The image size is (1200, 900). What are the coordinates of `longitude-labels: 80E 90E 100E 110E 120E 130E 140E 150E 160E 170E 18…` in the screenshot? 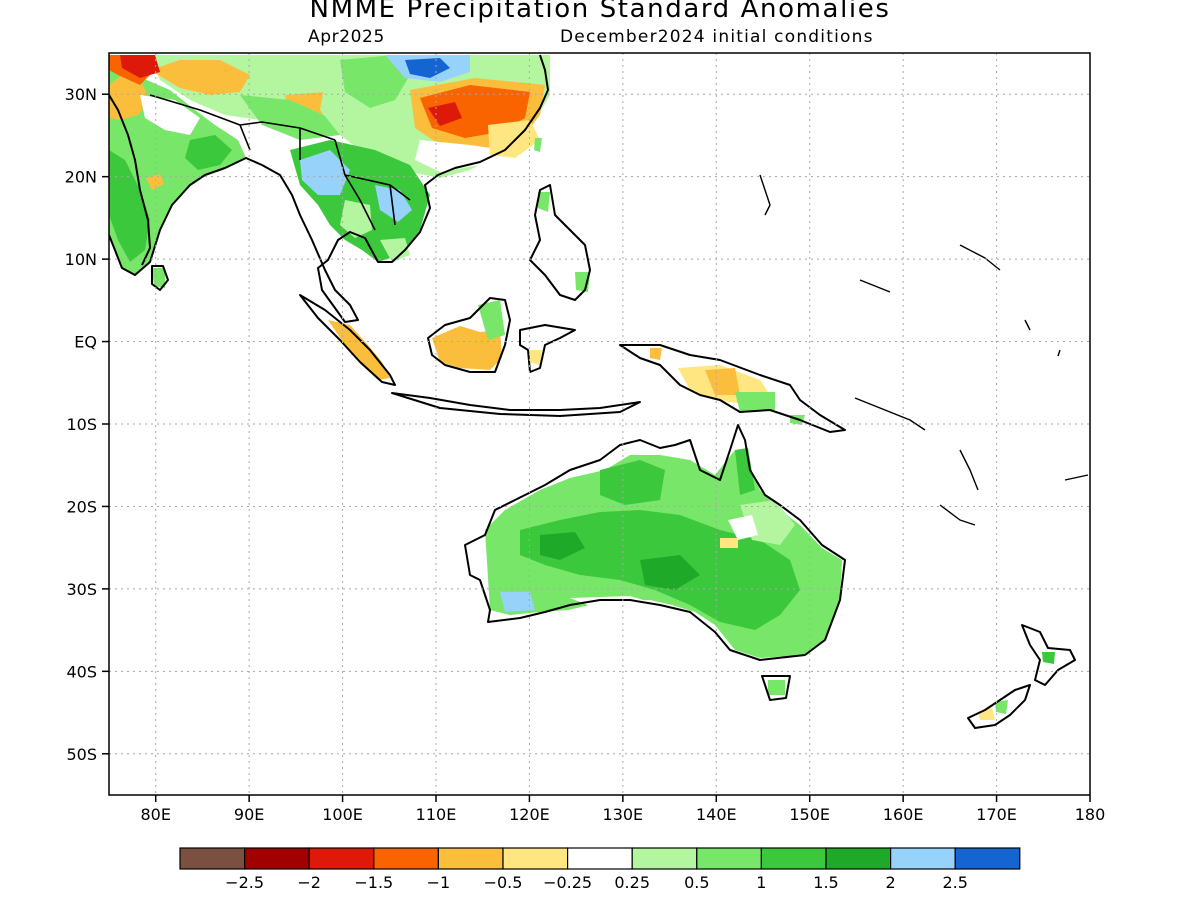 It's located at (622, 809).